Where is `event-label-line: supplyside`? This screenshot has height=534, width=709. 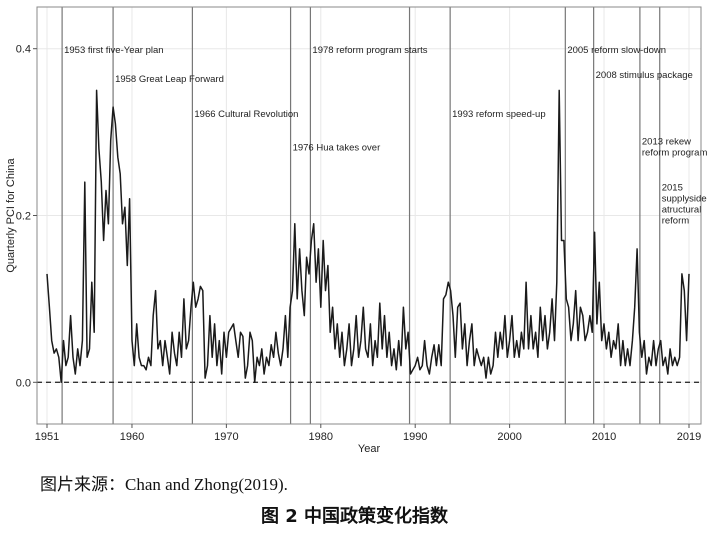 event-label-line: supplyside is located at coordinates (684, 198).